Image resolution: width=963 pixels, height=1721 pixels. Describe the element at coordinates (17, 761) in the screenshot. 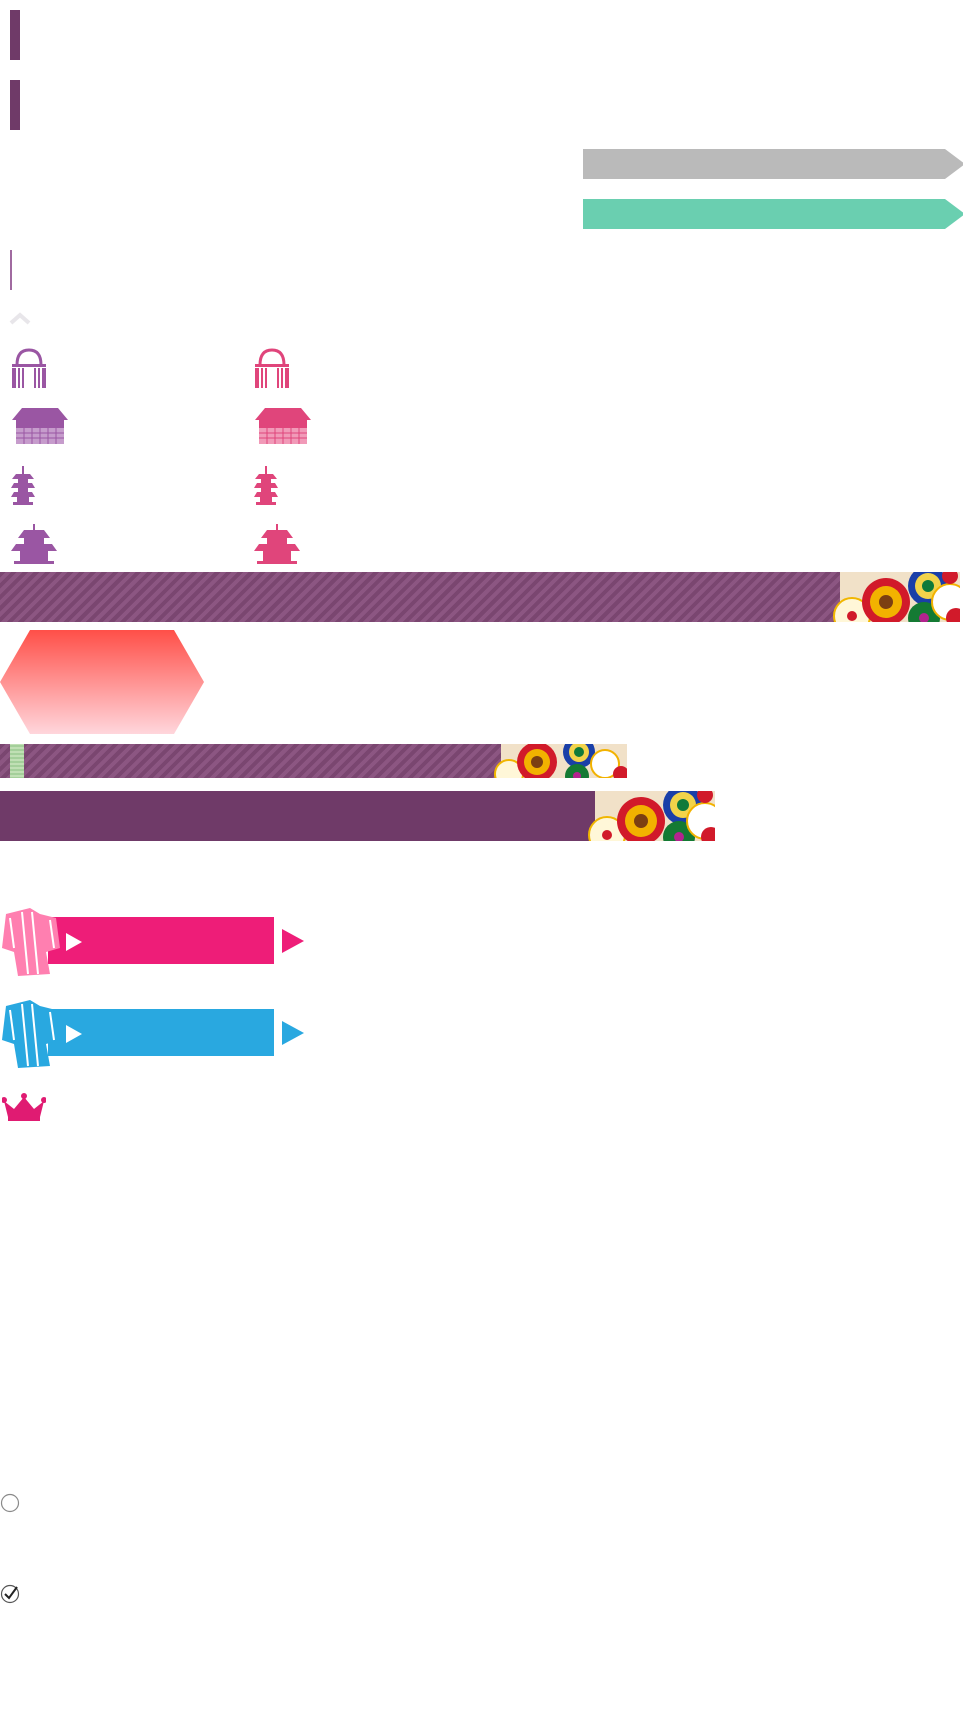

I see `green-tab-marker` at that location.